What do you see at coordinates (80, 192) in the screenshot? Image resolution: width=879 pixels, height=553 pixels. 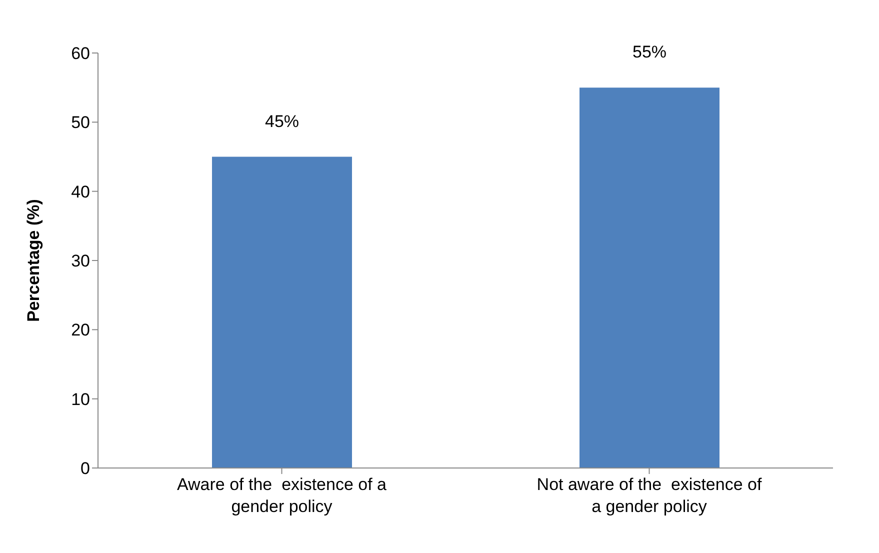 I see `y-tick-label: 40` at bounding box center [80, 192].